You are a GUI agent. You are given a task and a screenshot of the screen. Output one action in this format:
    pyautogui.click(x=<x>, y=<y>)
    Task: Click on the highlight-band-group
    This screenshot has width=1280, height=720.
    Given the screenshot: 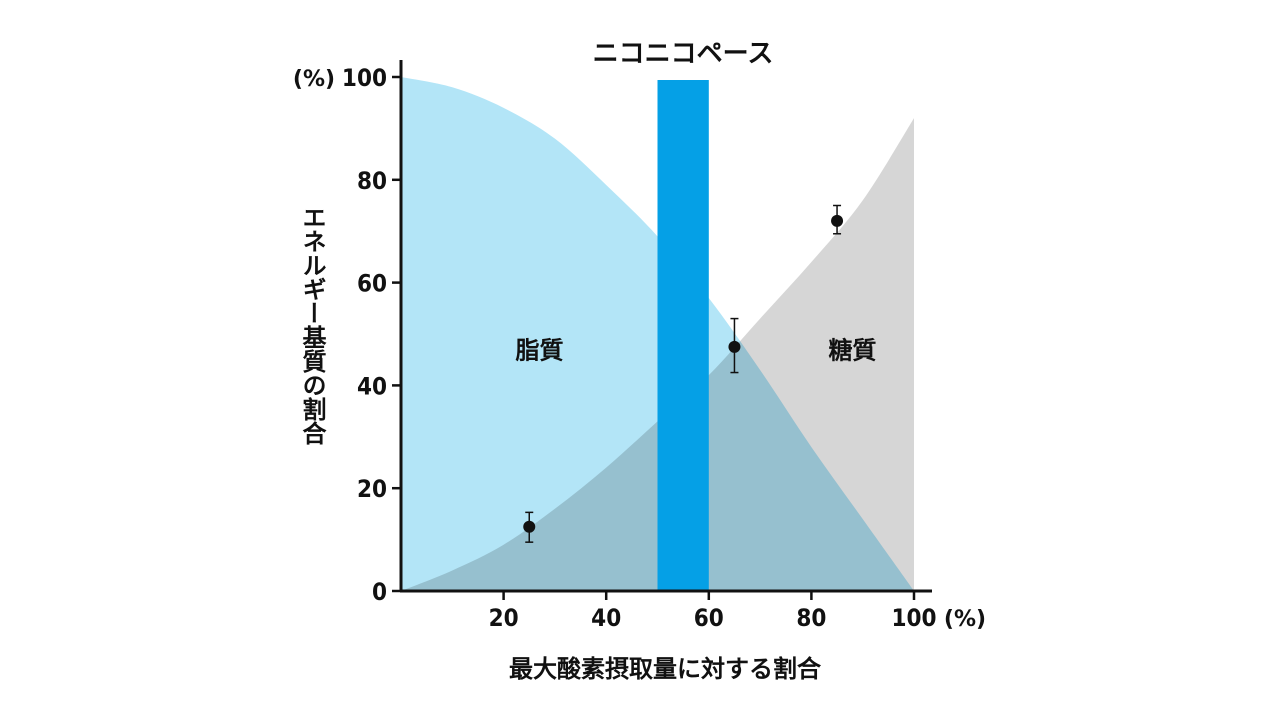 What is the action you would take?
    pyautogui.click(x=683, y=335)
    